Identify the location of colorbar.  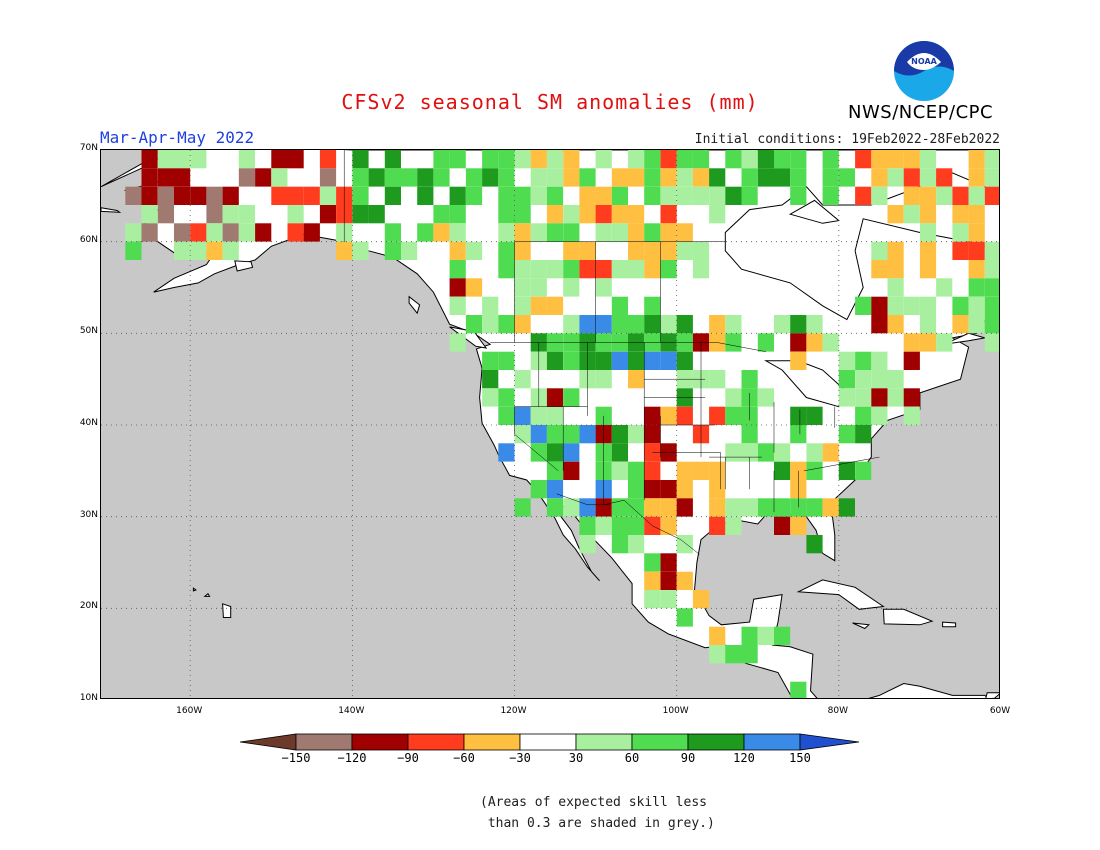
(550, 742).